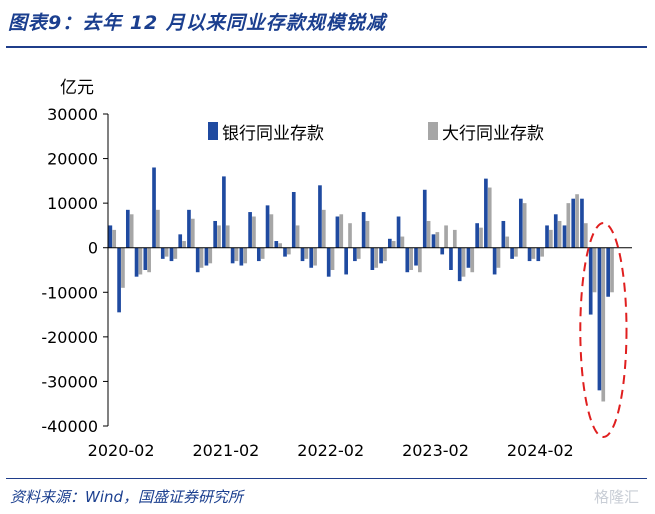 The width and height of the screenshot is (655, 514). What do you see at coordinates (93, 248) in the screenshot?
I see `y-tick-label: 0` at bounding box center [93, 248].